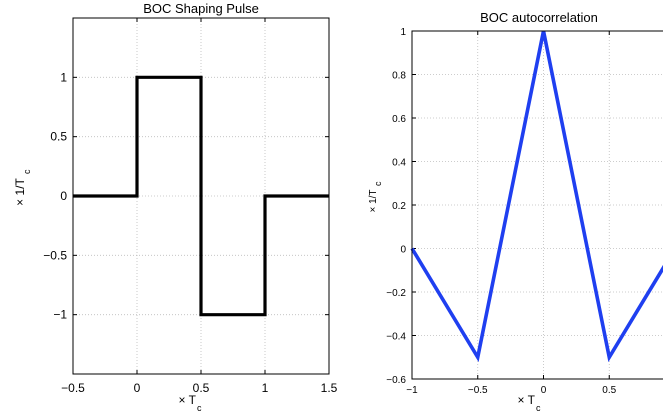 Image resolution: width=663 pixels, height=416 pixels. What do you see at coordinates (201, 8) in the screenshot?
I see `chart-title: BOC Shaping Pulse` at bounding box center [201, 8].